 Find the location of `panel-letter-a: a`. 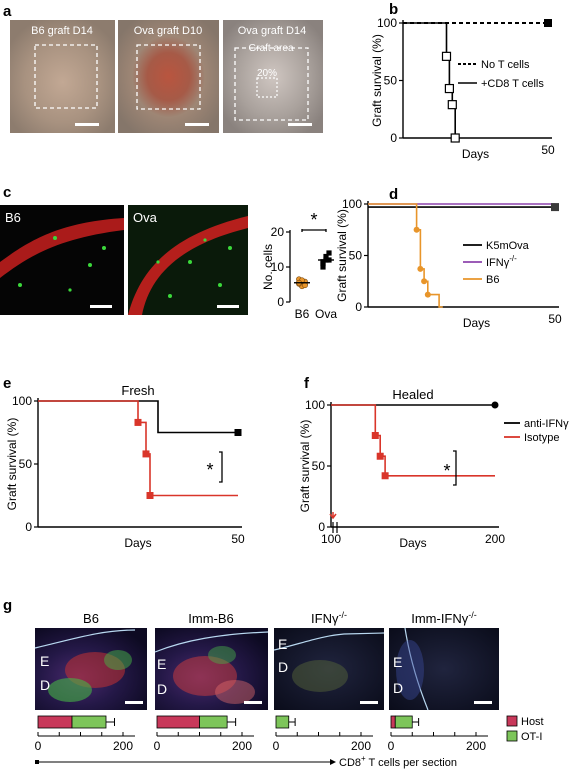

panel-letter-a: a is located at coordinates (7, 11).